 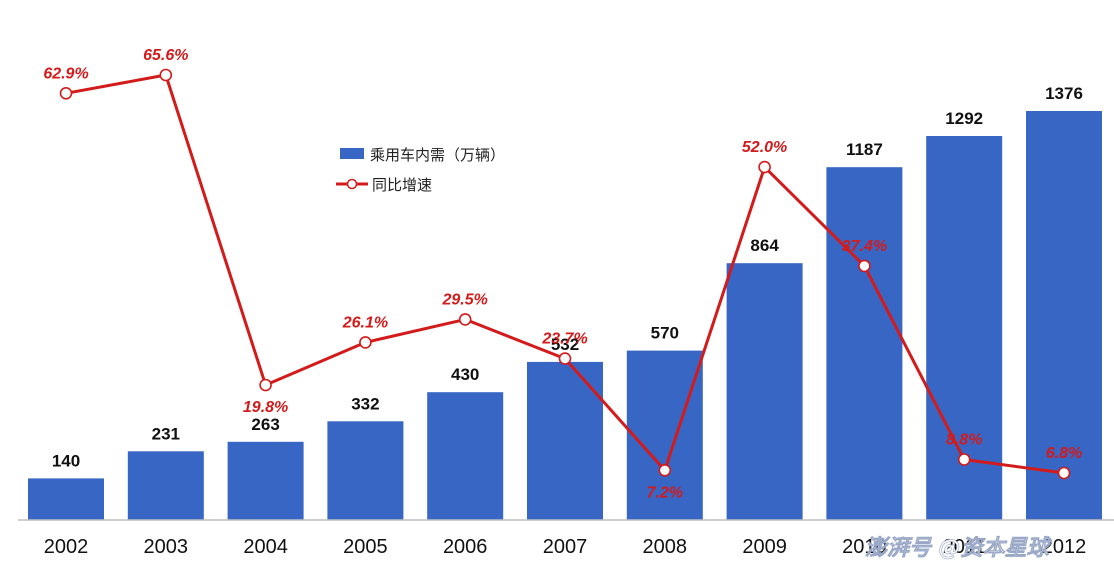 What do you see at coordinates (166, 433) in the screenshot?
I see `bar-value-label-2003: 231` at bounding box center [166, 433].